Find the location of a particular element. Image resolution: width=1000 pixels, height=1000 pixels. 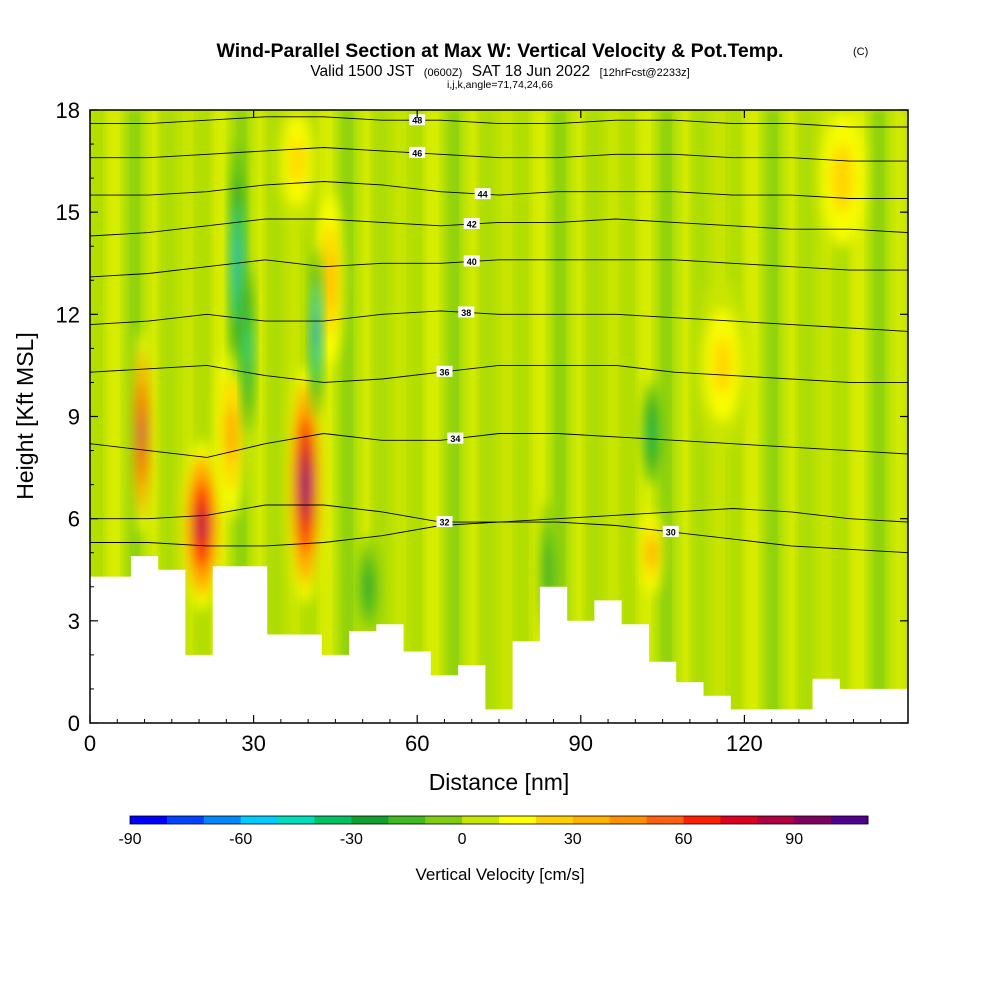

colorbar-tick-label: 30 is located at coordinates (573, 839).